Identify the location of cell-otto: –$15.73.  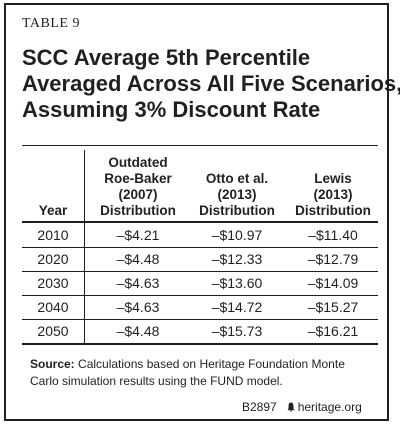
(237, 331).